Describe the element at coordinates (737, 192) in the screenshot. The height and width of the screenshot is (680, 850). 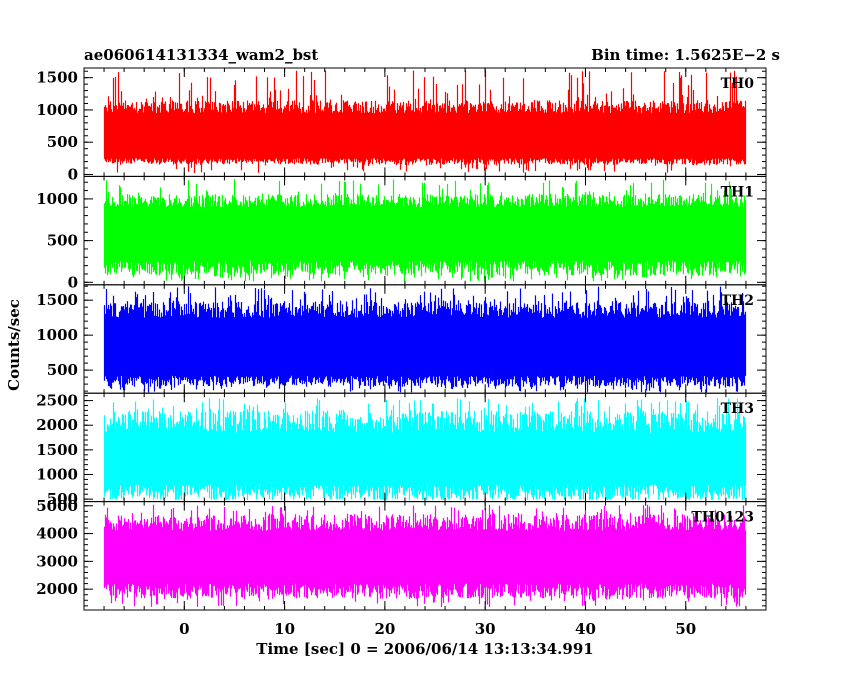
I see `panel-label-th1: TH1` at that location.